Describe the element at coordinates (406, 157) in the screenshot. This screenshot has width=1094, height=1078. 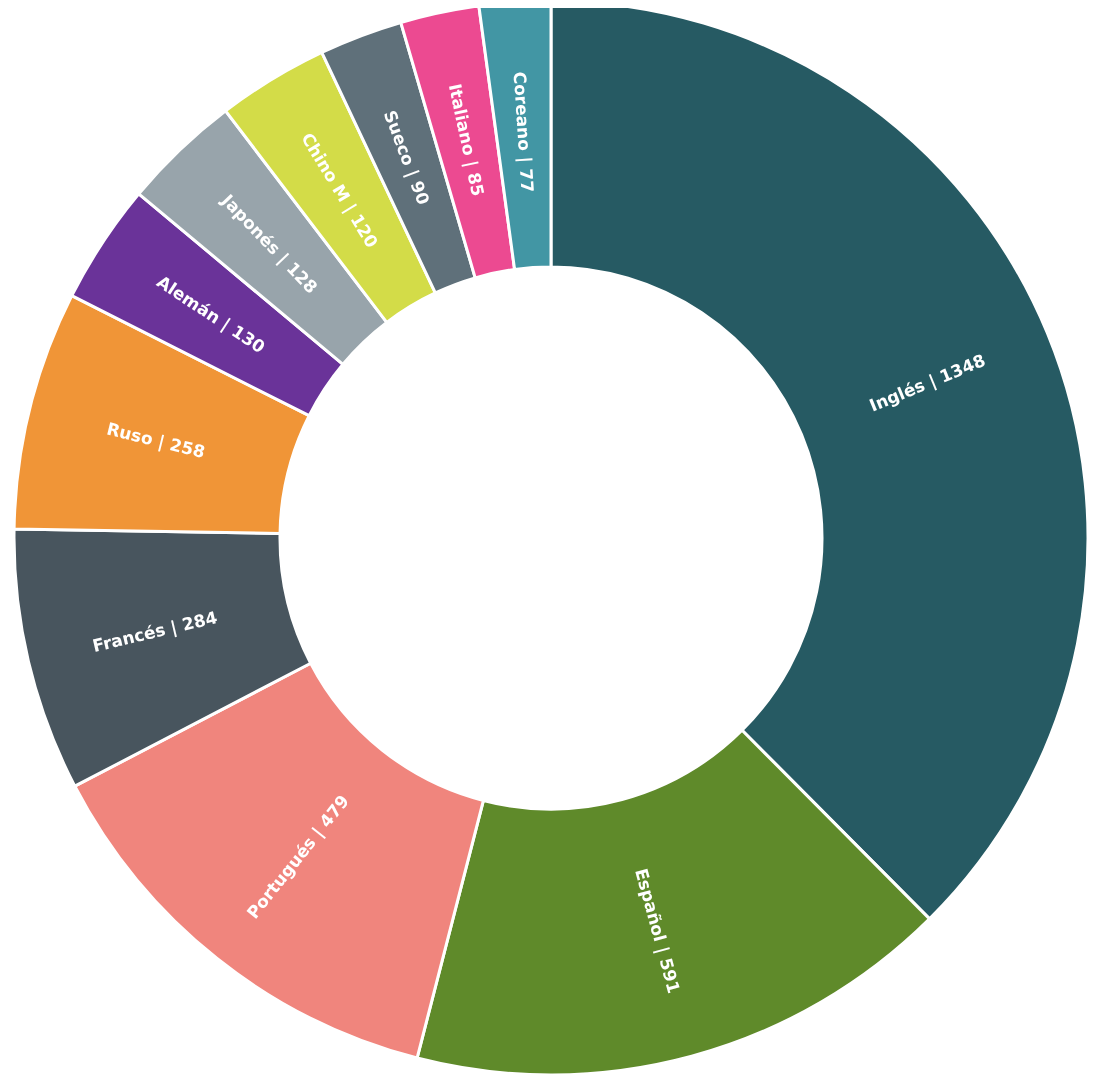
I see `slice-label: Sueco | 90` at that location.